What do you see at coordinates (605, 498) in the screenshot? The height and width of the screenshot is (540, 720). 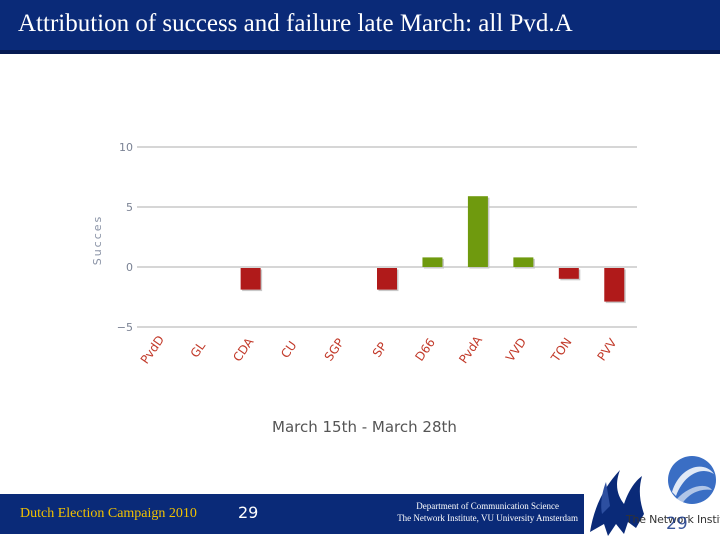 I see `griffin-wing` at bounding box center [605, 498].